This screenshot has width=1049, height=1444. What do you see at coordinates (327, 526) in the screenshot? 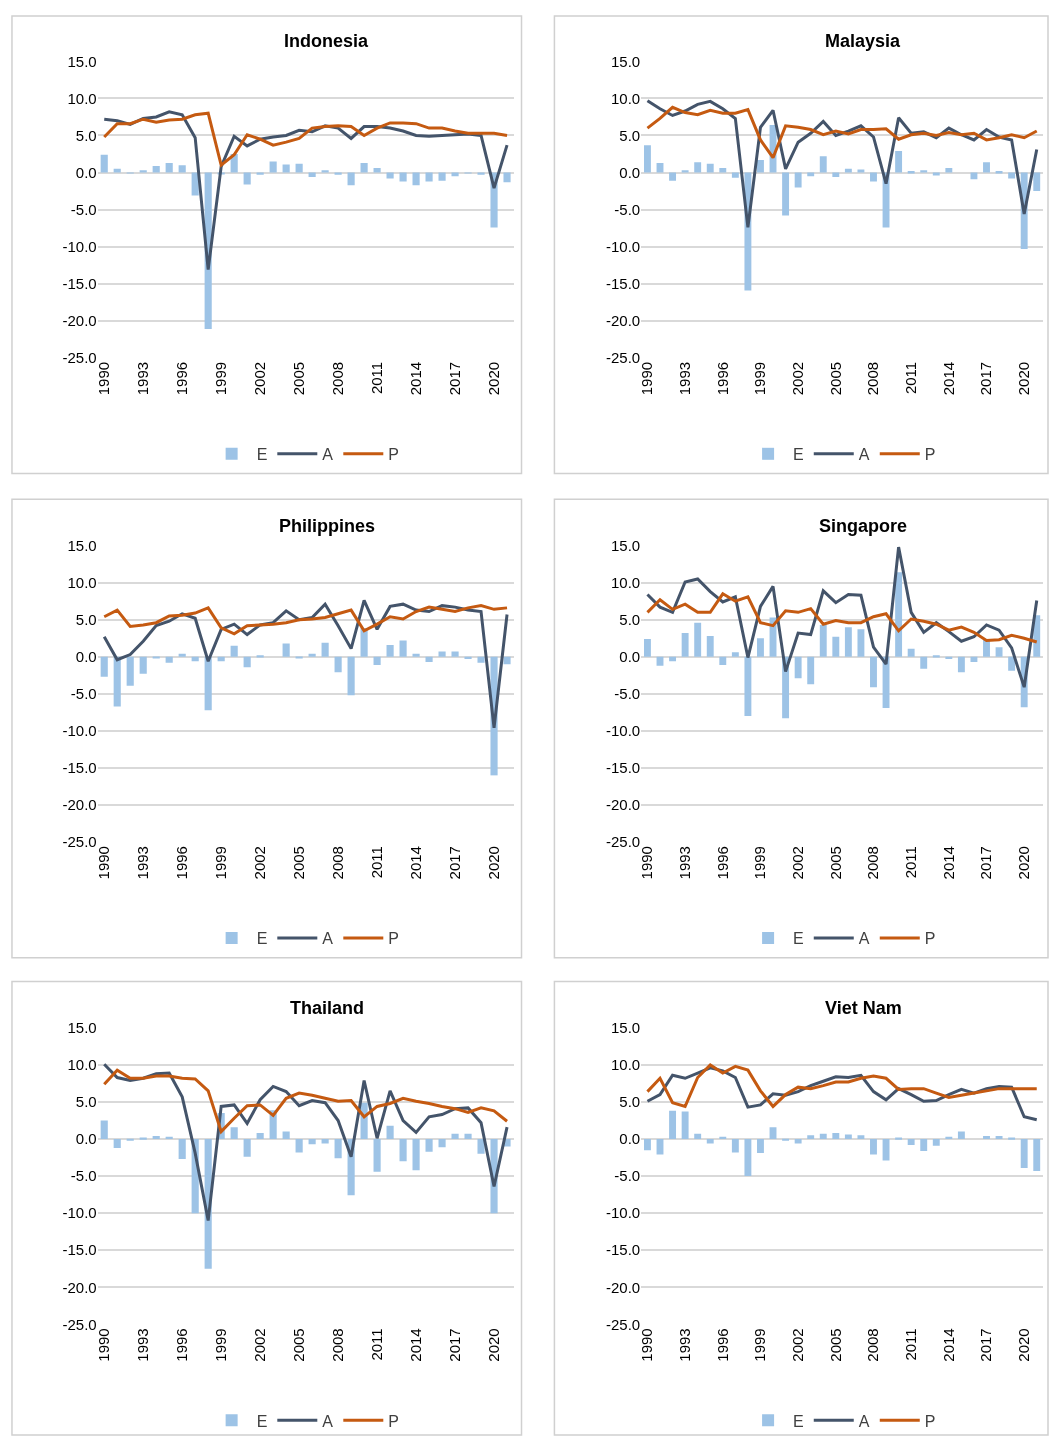
I see `chart-title: Philippines` at bounding box center [327, 526].